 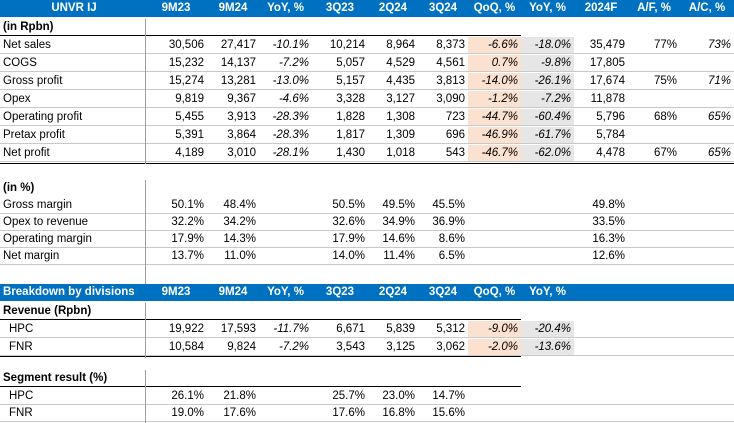 What do you see at coordinates (443, 292) in the screenshot?
I see `header-cell: 3Q24` at bounding box center [443, 292].